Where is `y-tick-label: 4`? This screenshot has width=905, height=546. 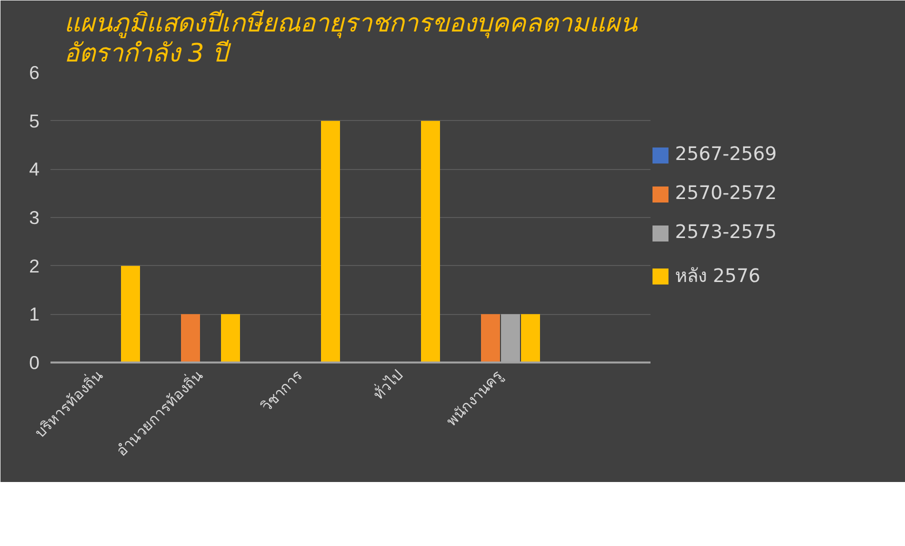
y-tick-label: 4 is located at coordinates (34, 169).